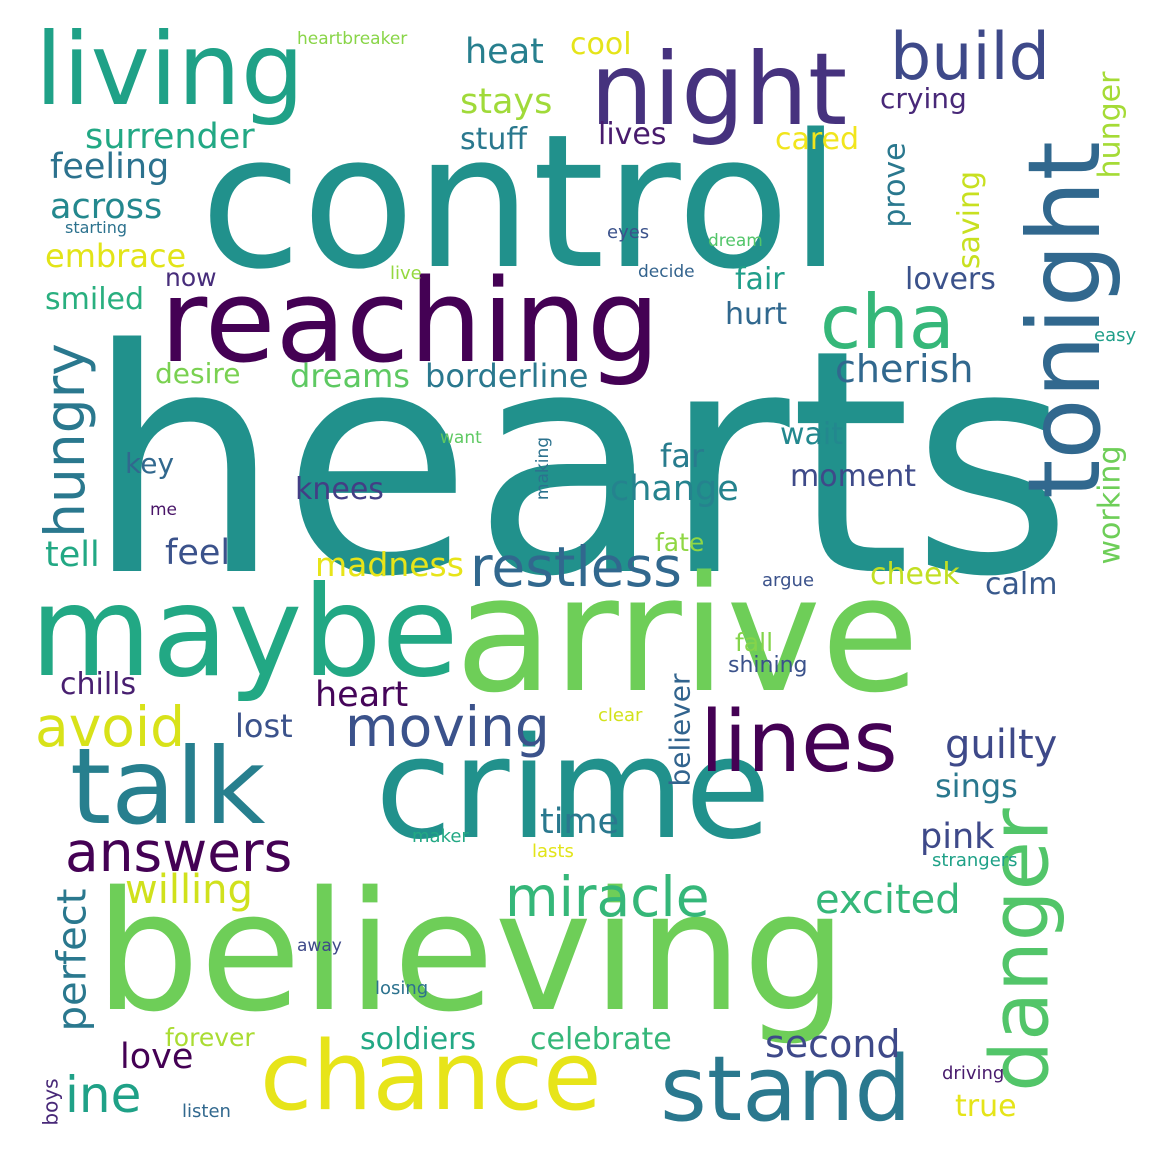  I want to click on word-pink: pink, so click(957, 837).